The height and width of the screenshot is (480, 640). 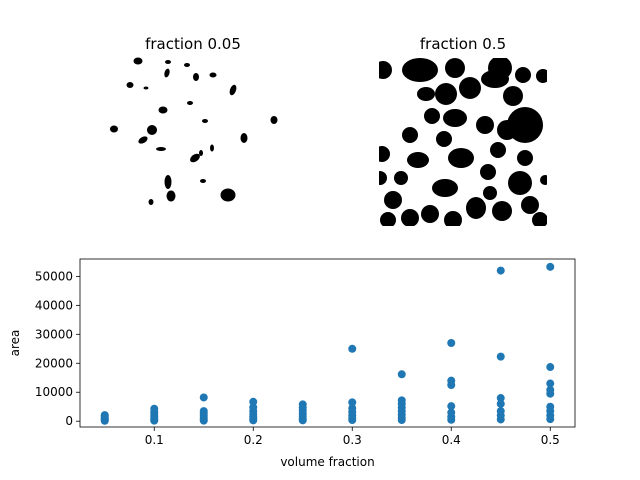 I want to click on y-tick-label: 0, so click(x=69, y=421).